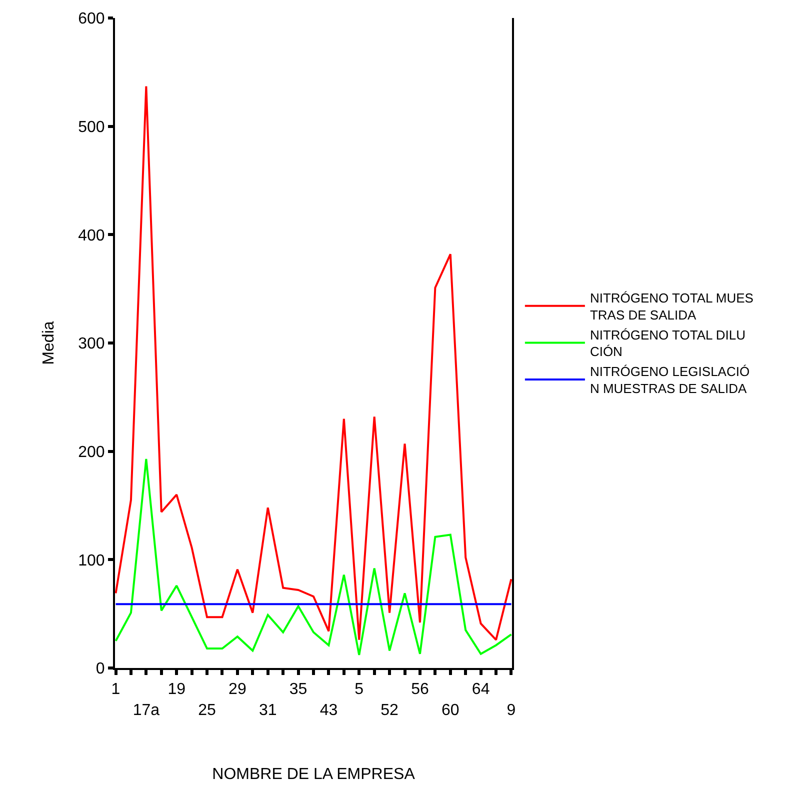  What do you see at coordinates (91, 127) in the screenshot?
I see `y-tick-label: 500` at bounding box center [91, 127].